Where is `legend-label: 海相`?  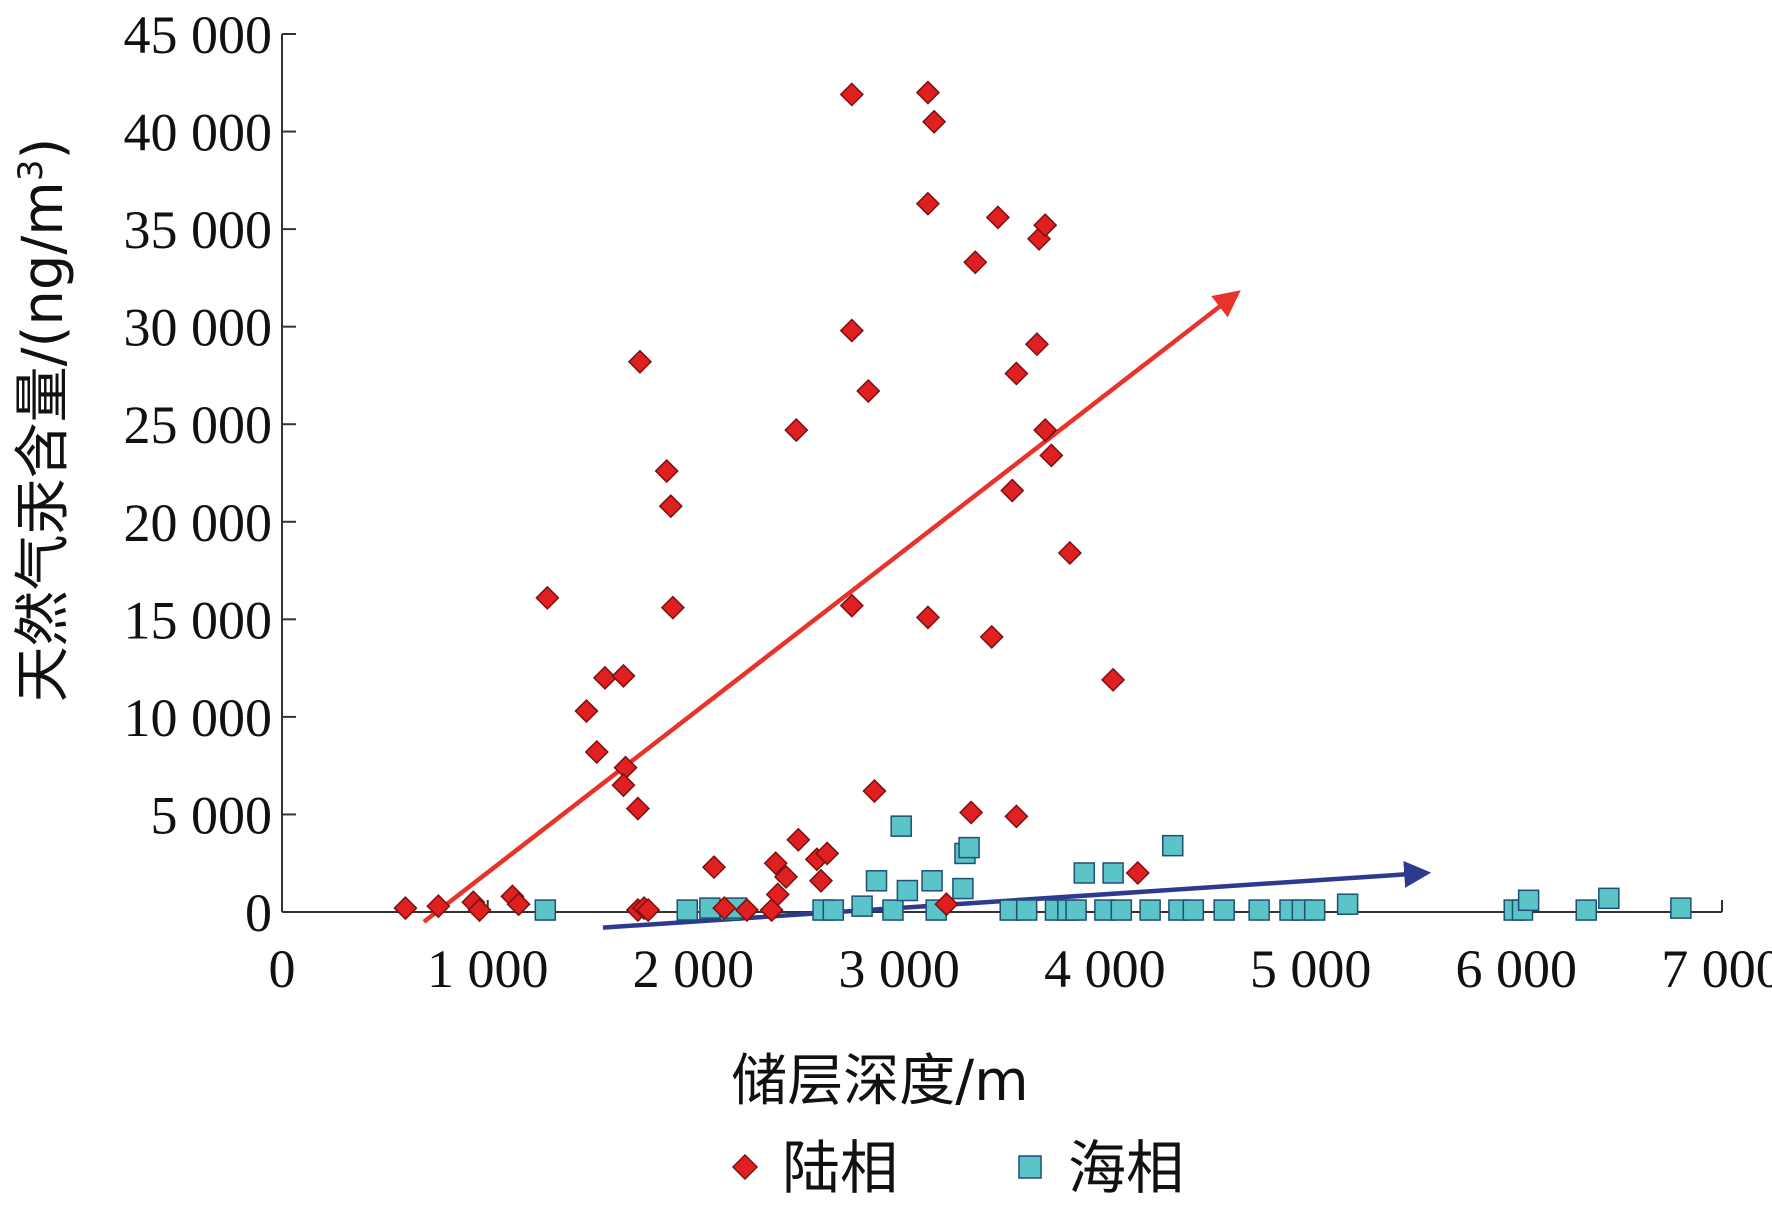
legend-label: 海相 is located at coordinates (1126, 1168).